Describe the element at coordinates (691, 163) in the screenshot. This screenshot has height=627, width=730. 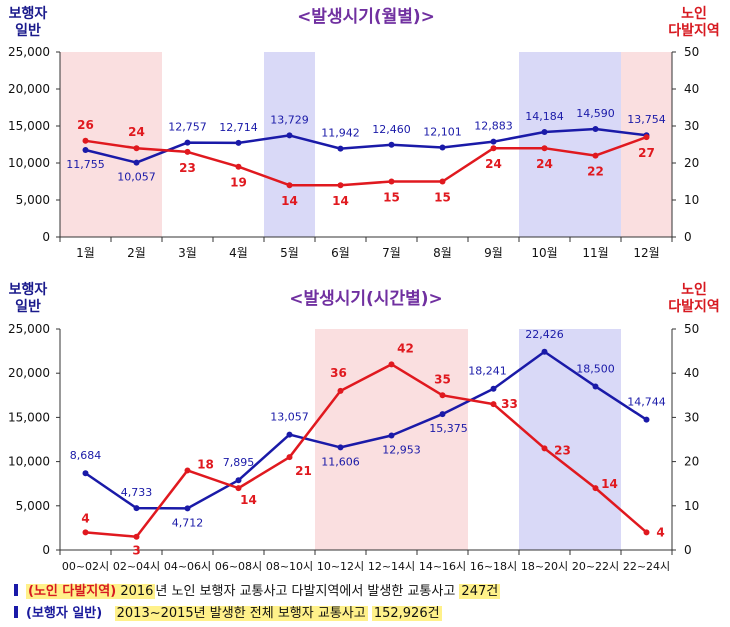
I see `right-tick-label: 20` at that location.